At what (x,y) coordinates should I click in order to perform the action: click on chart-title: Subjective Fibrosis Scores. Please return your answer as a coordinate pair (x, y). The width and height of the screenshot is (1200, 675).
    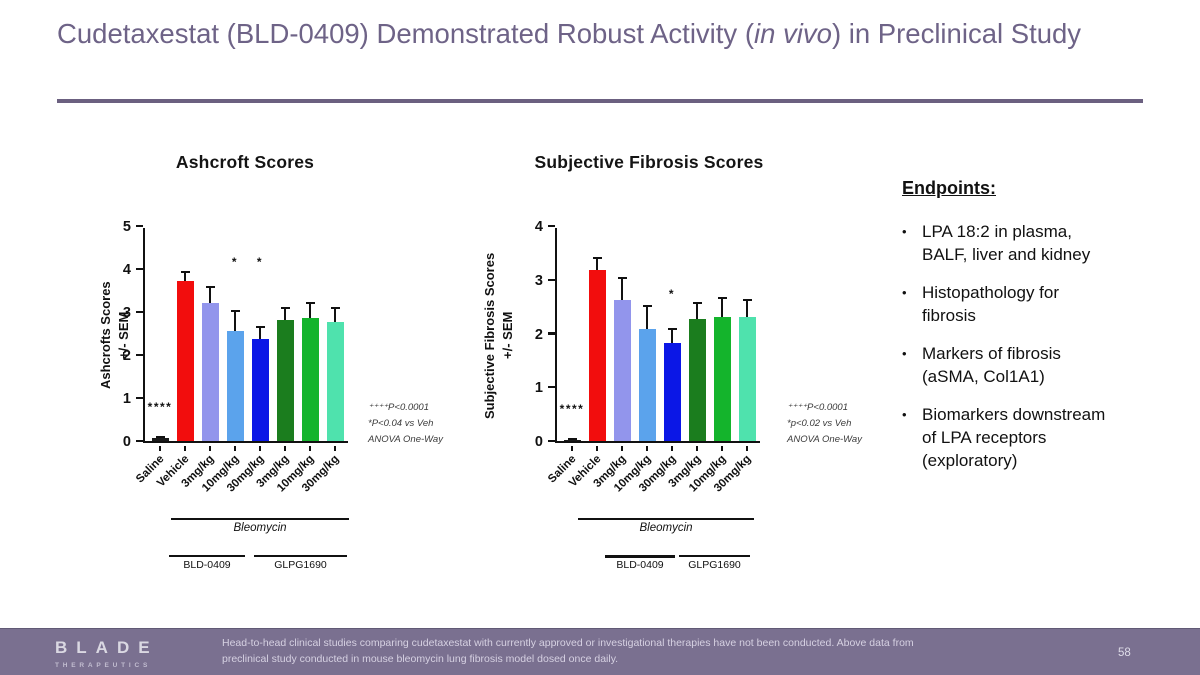
    Looking at the image, I should click on (649, 162).